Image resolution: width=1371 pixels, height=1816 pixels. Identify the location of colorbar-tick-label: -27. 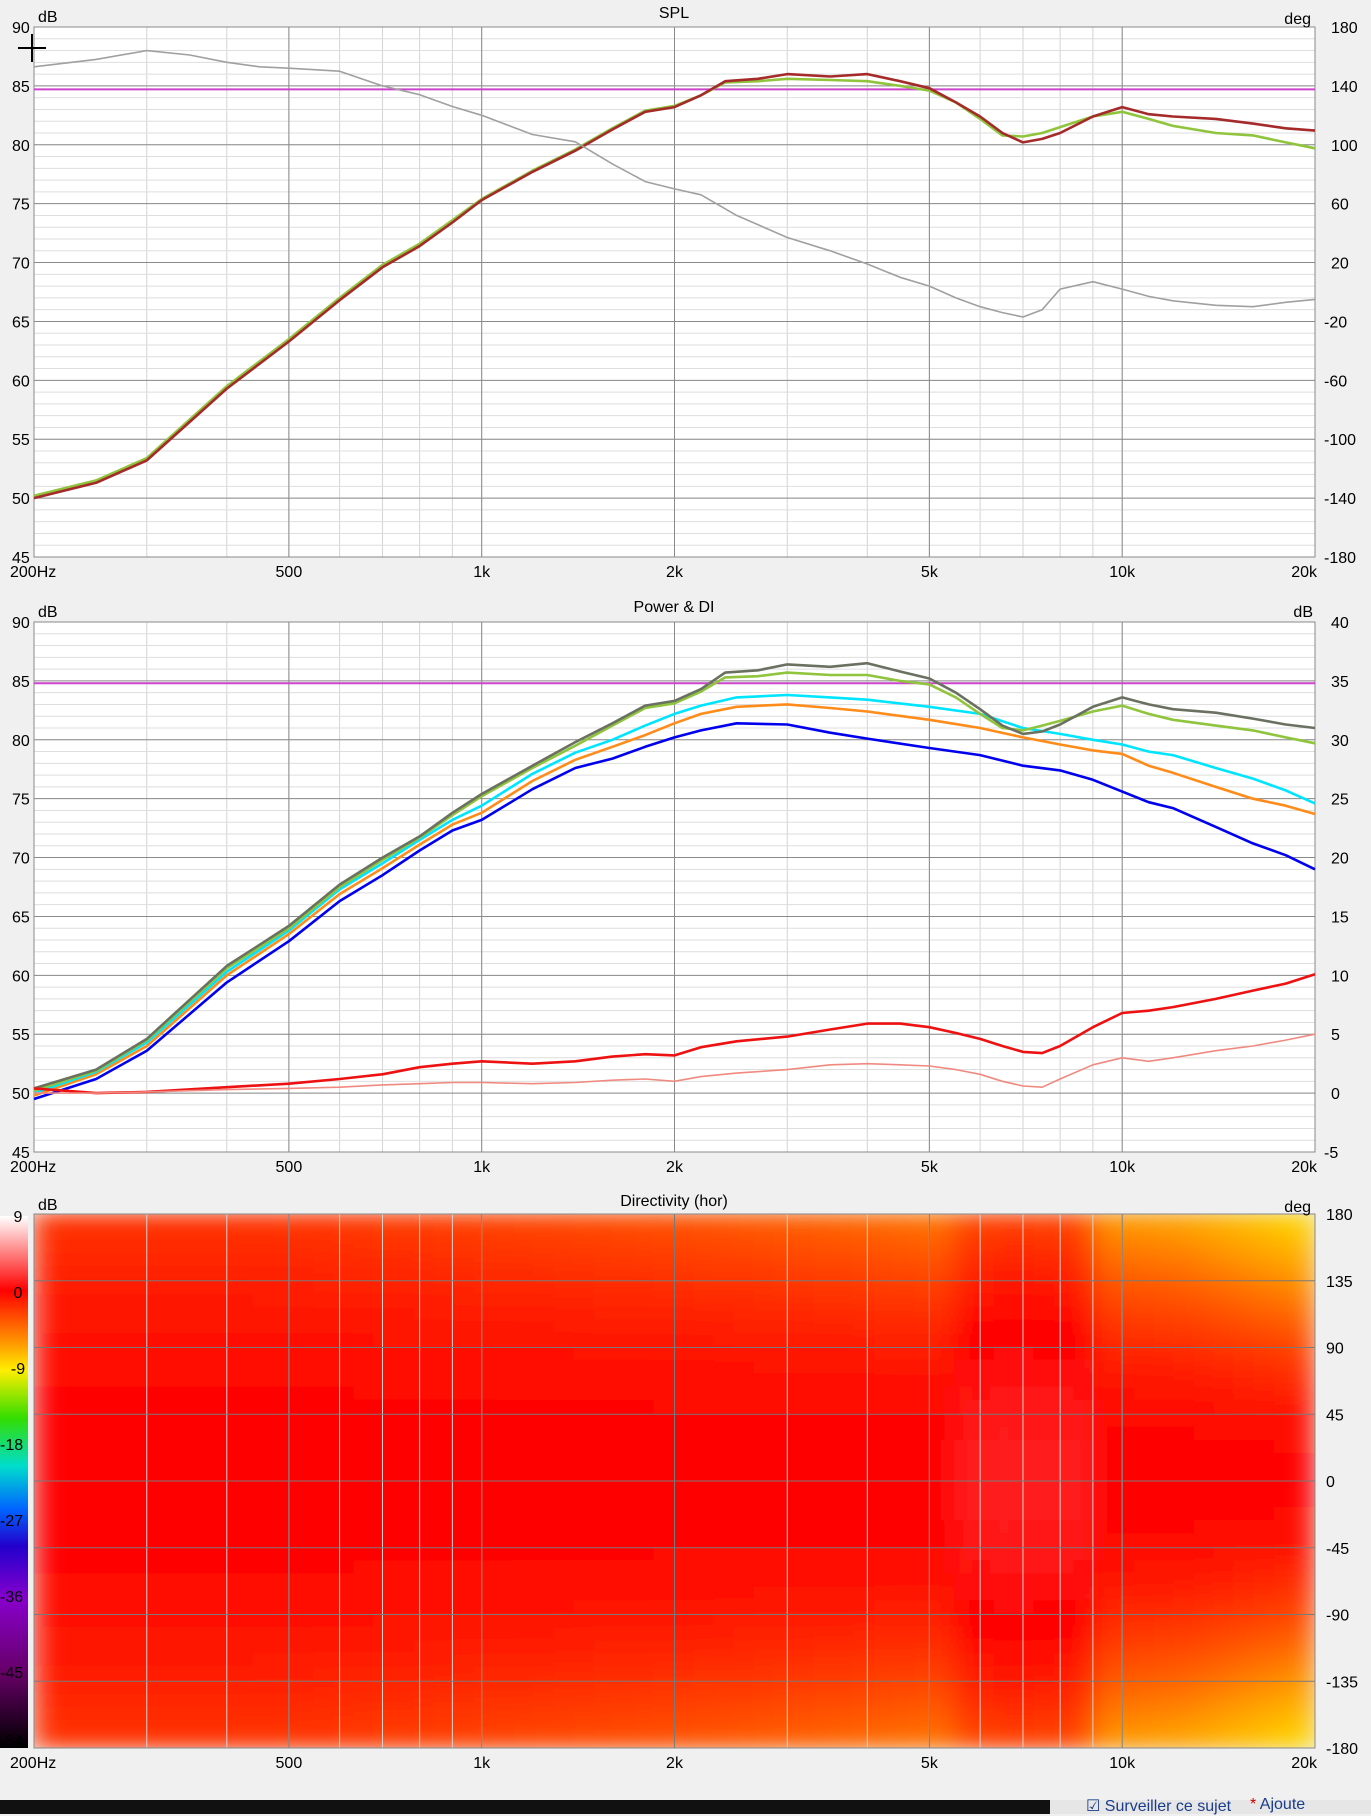
(11, 1521).